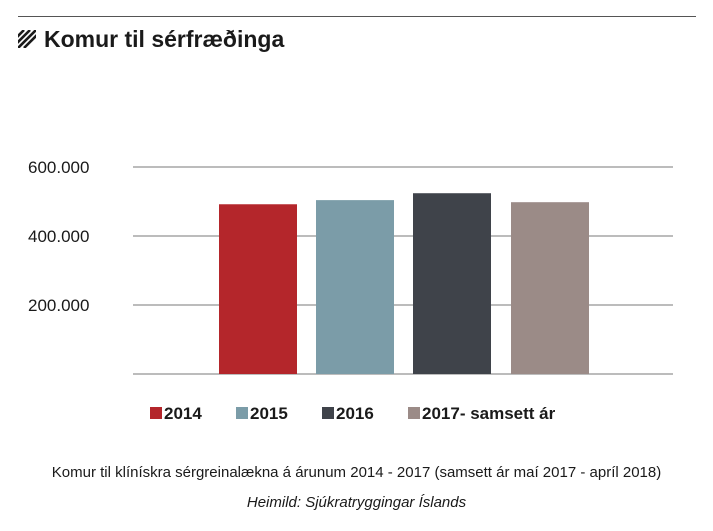  I want to click on legend-label: 2014, so click(183, 413).